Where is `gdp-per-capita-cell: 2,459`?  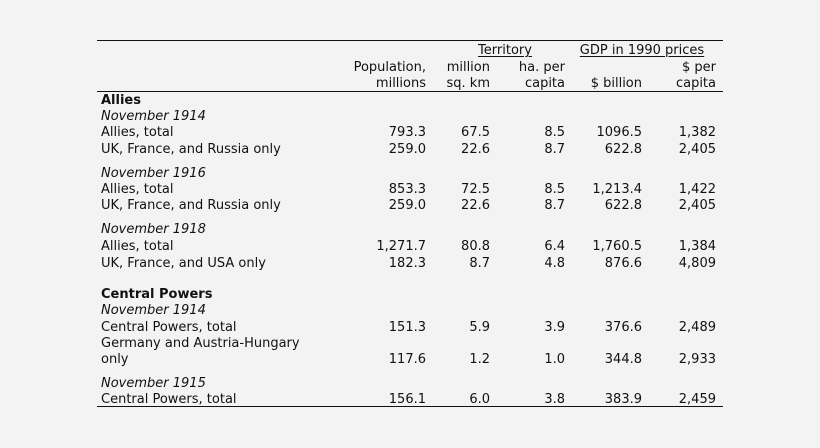
gdp-per-capita-cell: 2,459 is located at coordinates (697, 399).